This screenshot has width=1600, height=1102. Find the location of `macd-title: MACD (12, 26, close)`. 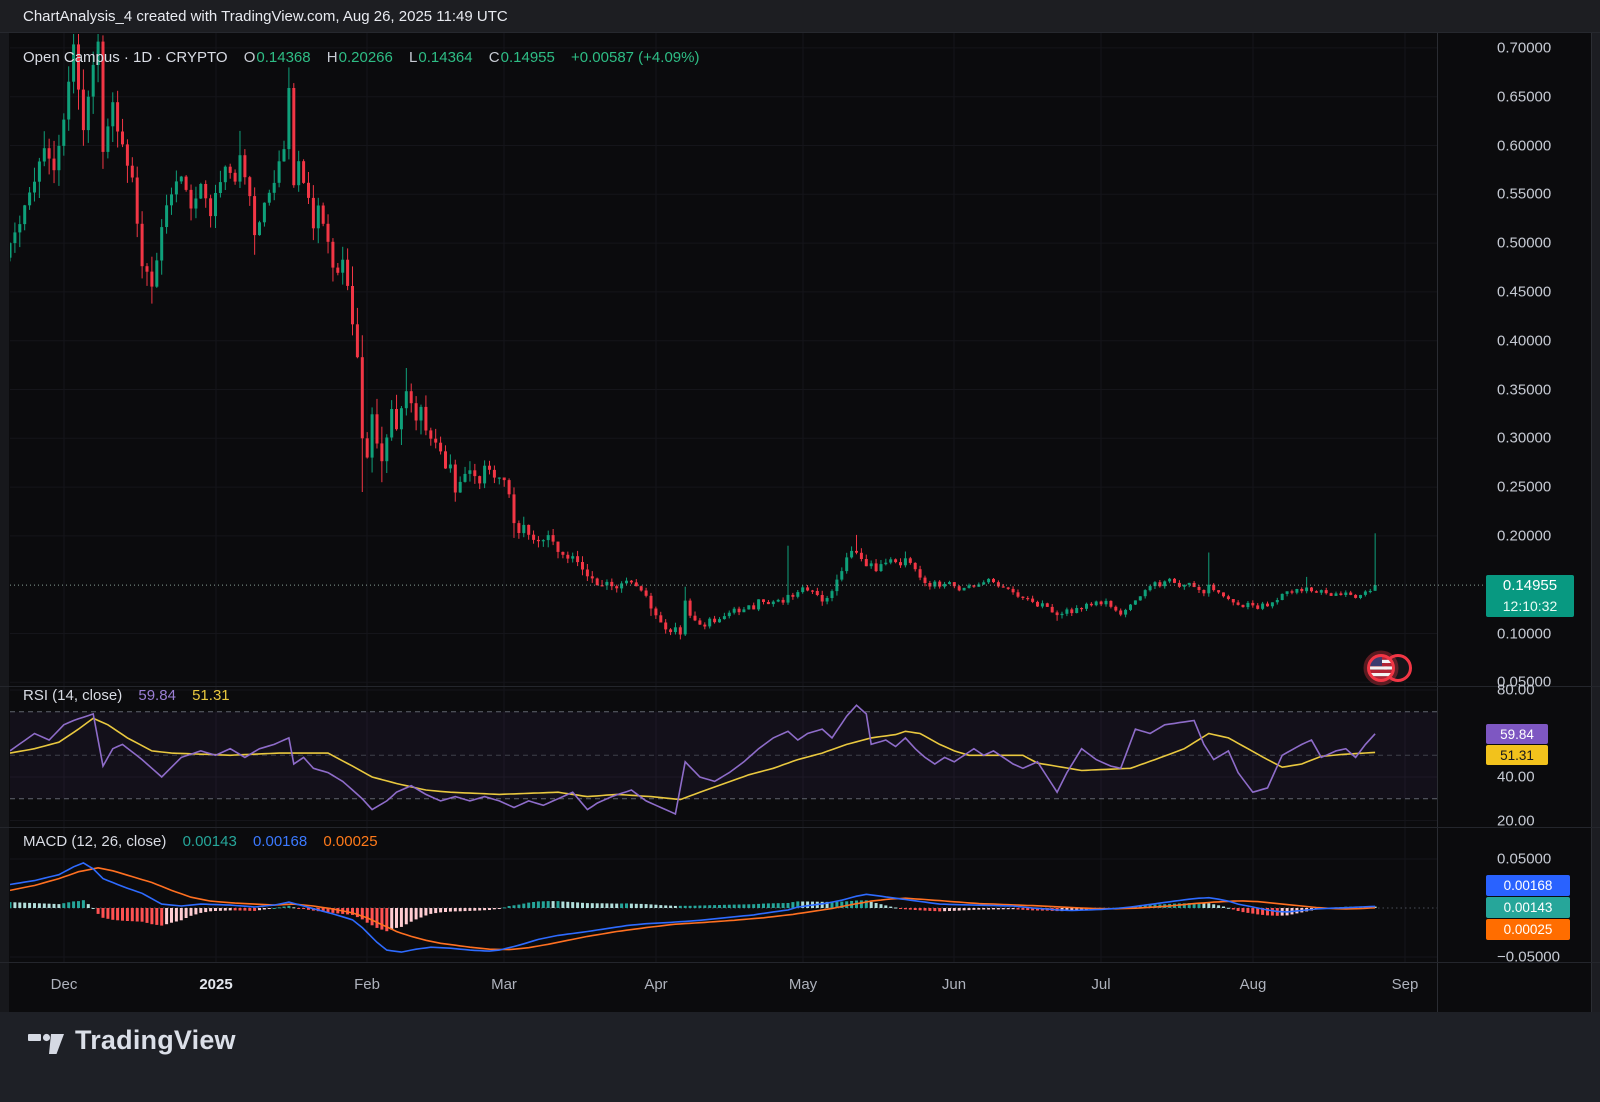

macd-title: MACD (12, 26, close) is located at coordinates (95, 841).